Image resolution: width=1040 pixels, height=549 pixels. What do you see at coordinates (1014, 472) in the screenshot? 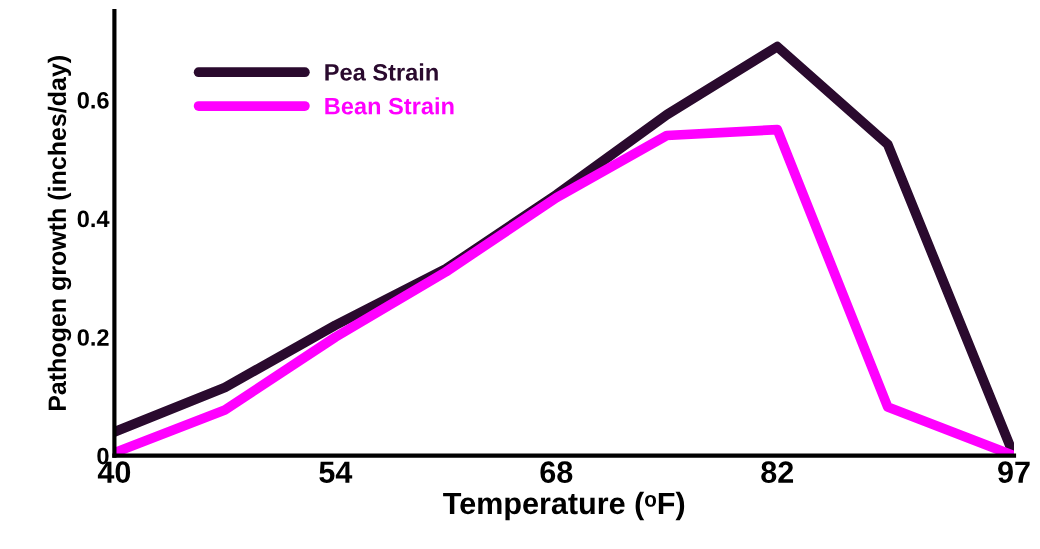
I see `x-tick-label: 97` at bounding box center [1014, 472].